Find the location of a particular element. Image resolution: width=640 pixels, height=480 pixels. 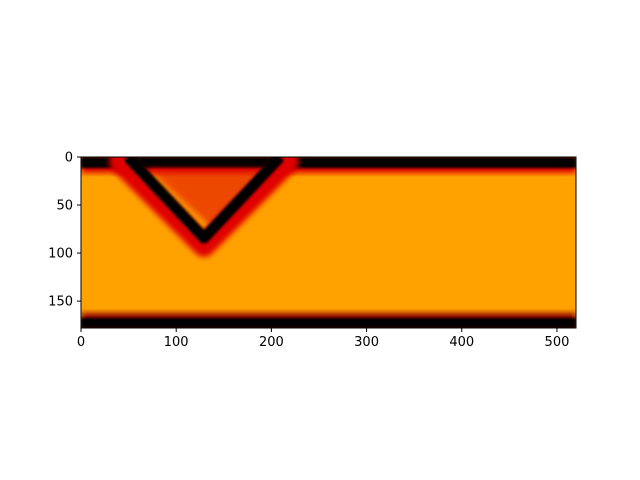

x-axis: 0 100 200 300 400 500 is located at coordinates (323, 339).